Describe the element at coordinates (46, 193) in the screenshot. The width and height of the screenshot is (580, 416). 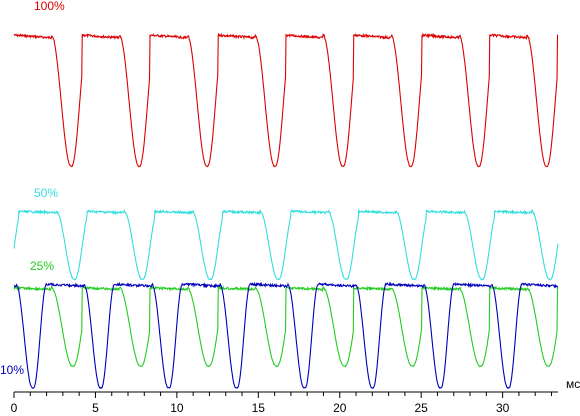
I see `series-label-50pct: 50%` at that location.